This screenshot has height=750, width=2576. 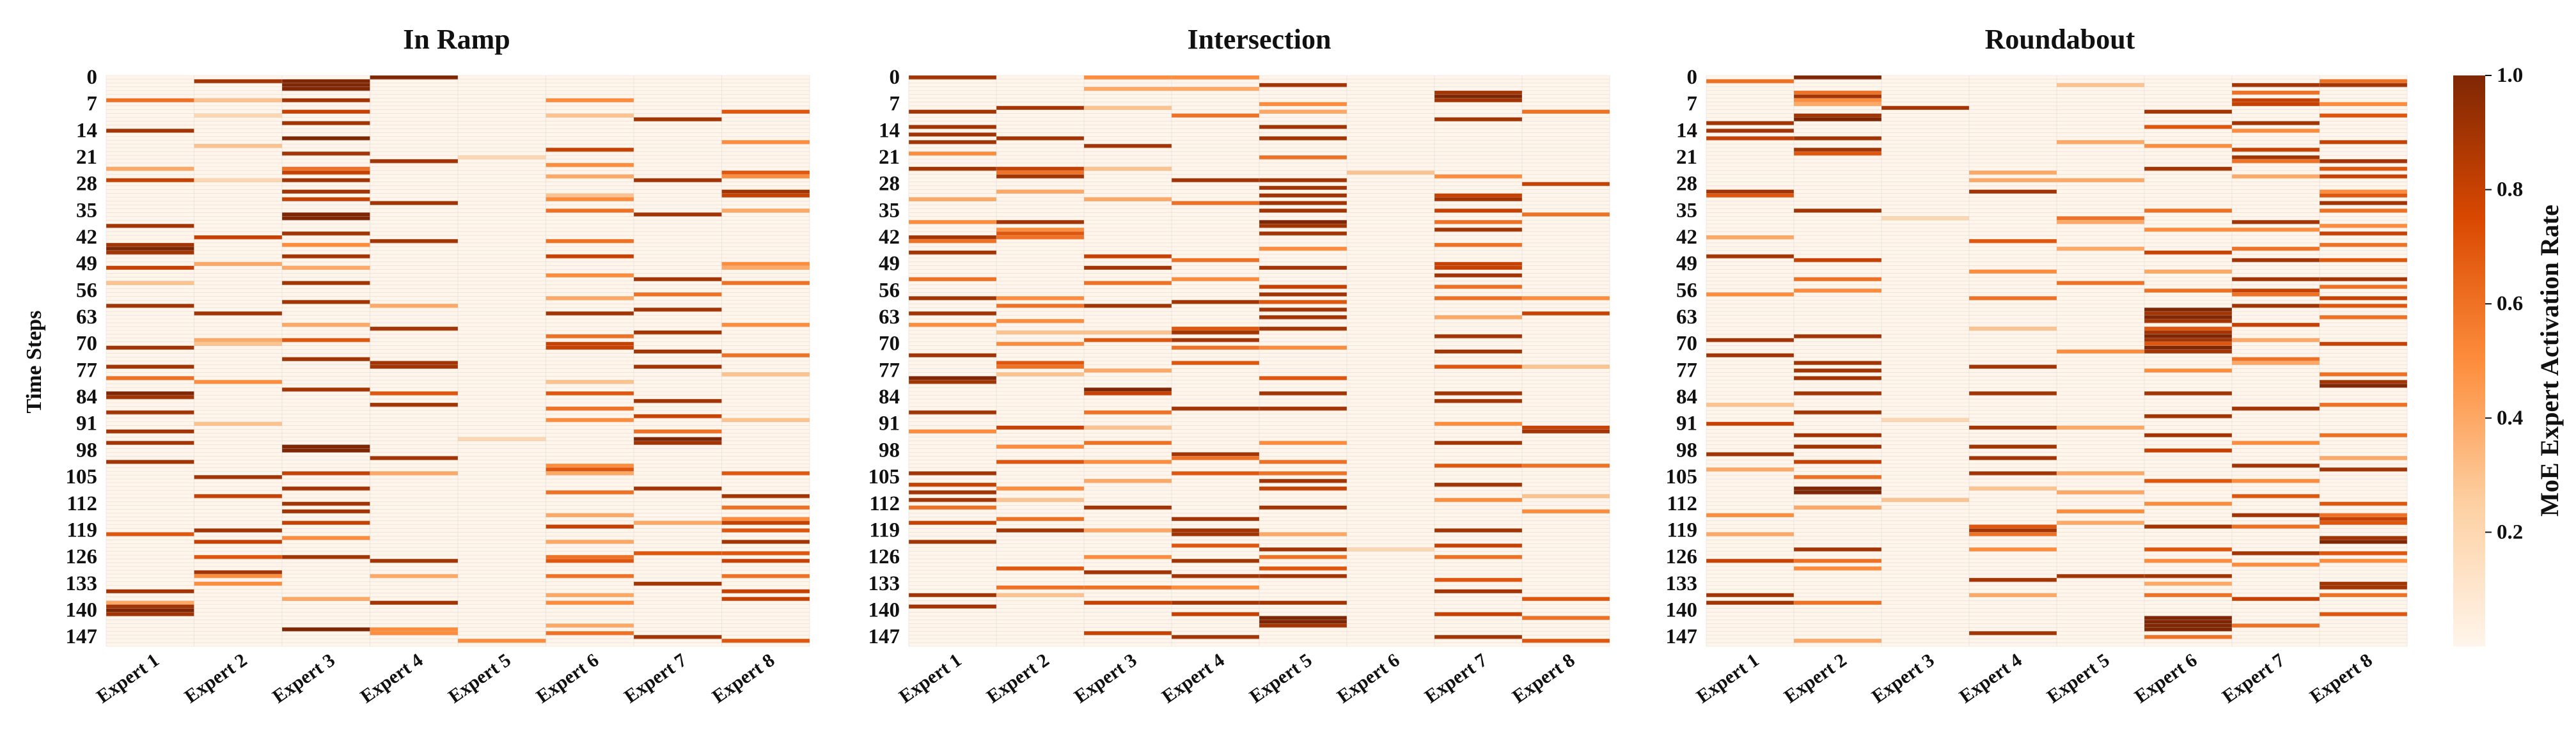 I want to click on x-tick-label: Expert 5, so click(x=479, y=679).